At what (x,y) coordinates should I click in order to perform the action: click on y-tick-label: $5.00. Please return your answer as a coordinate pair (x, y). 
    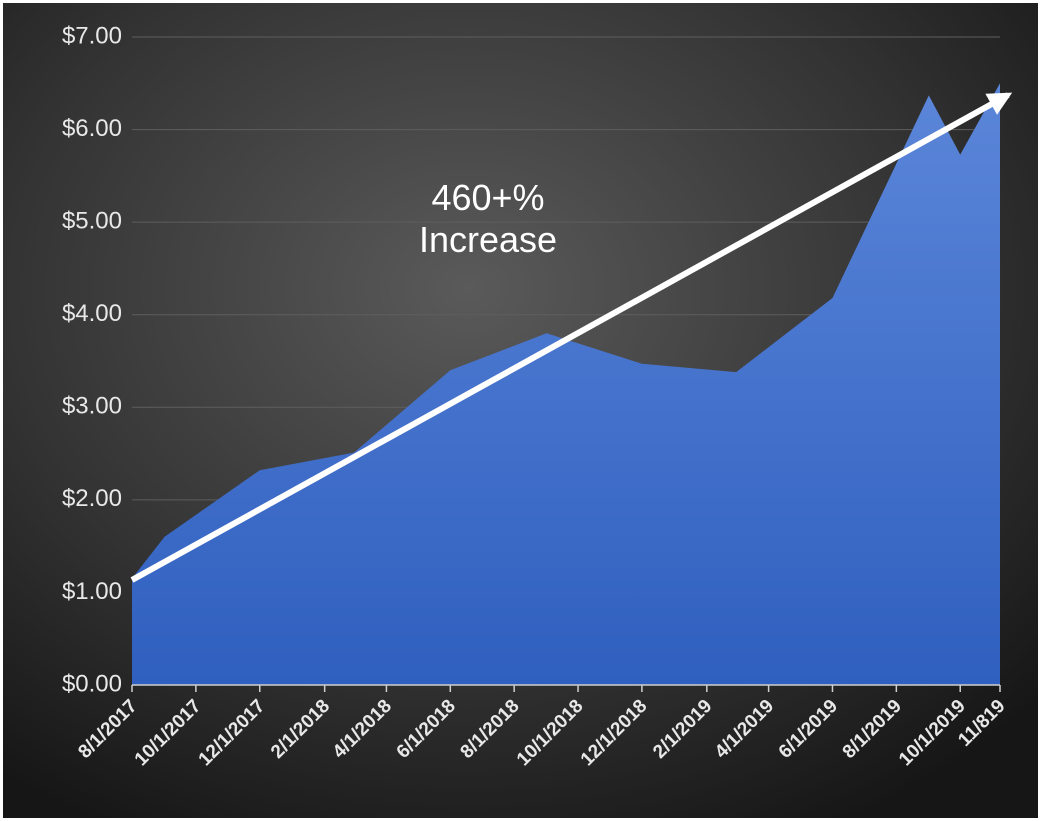
    Looking at the image, I should click on (92, 220).